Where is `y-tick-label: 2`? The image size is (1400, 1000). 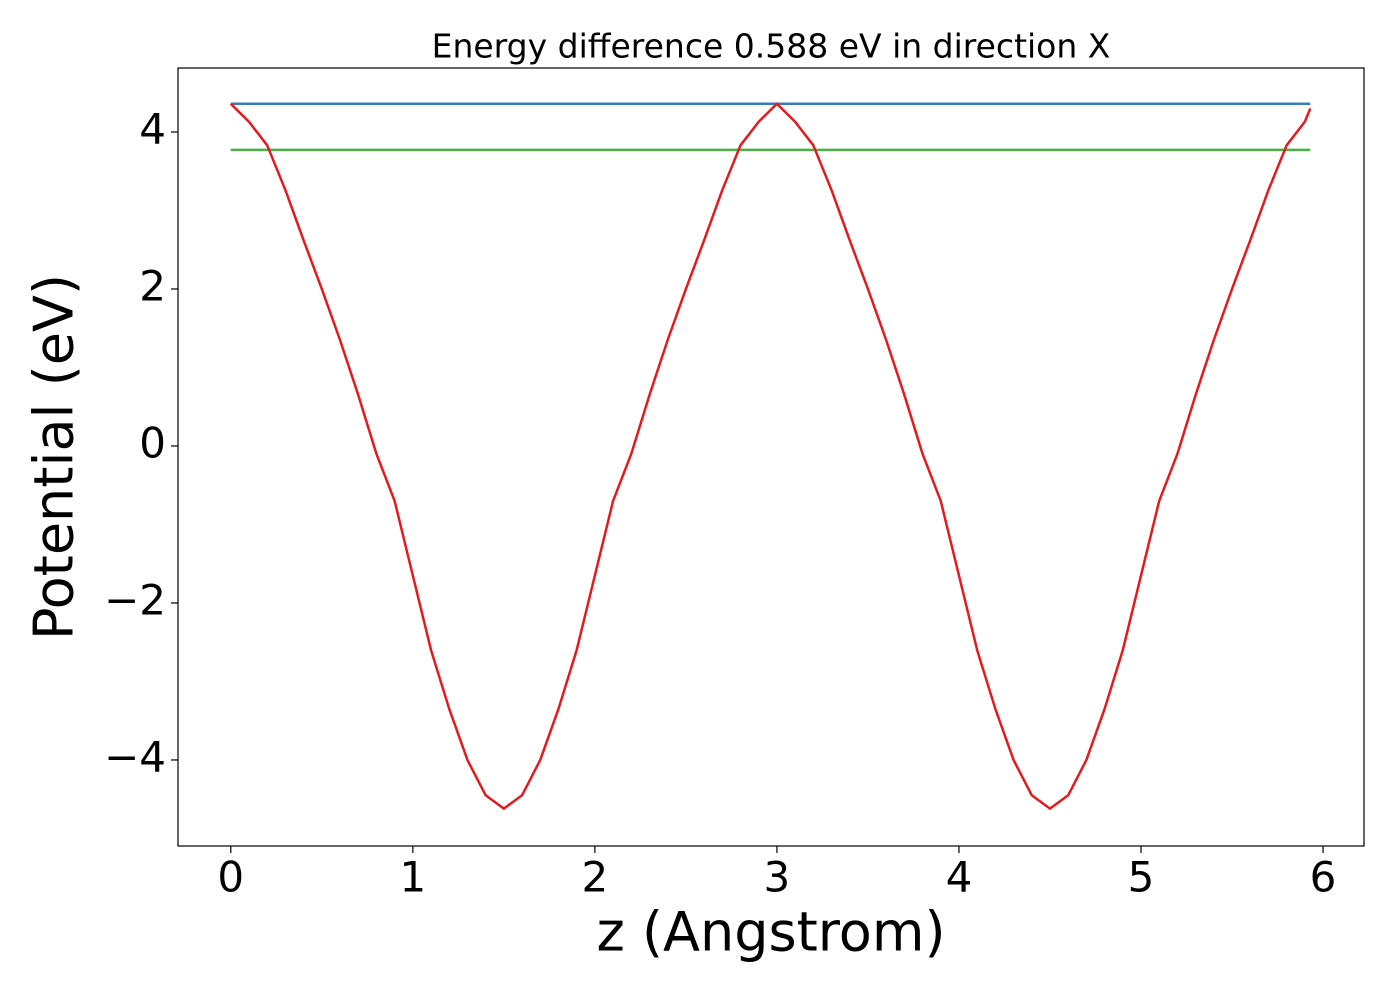 y-tick-label: 2 is located at coordinates (152, 285).